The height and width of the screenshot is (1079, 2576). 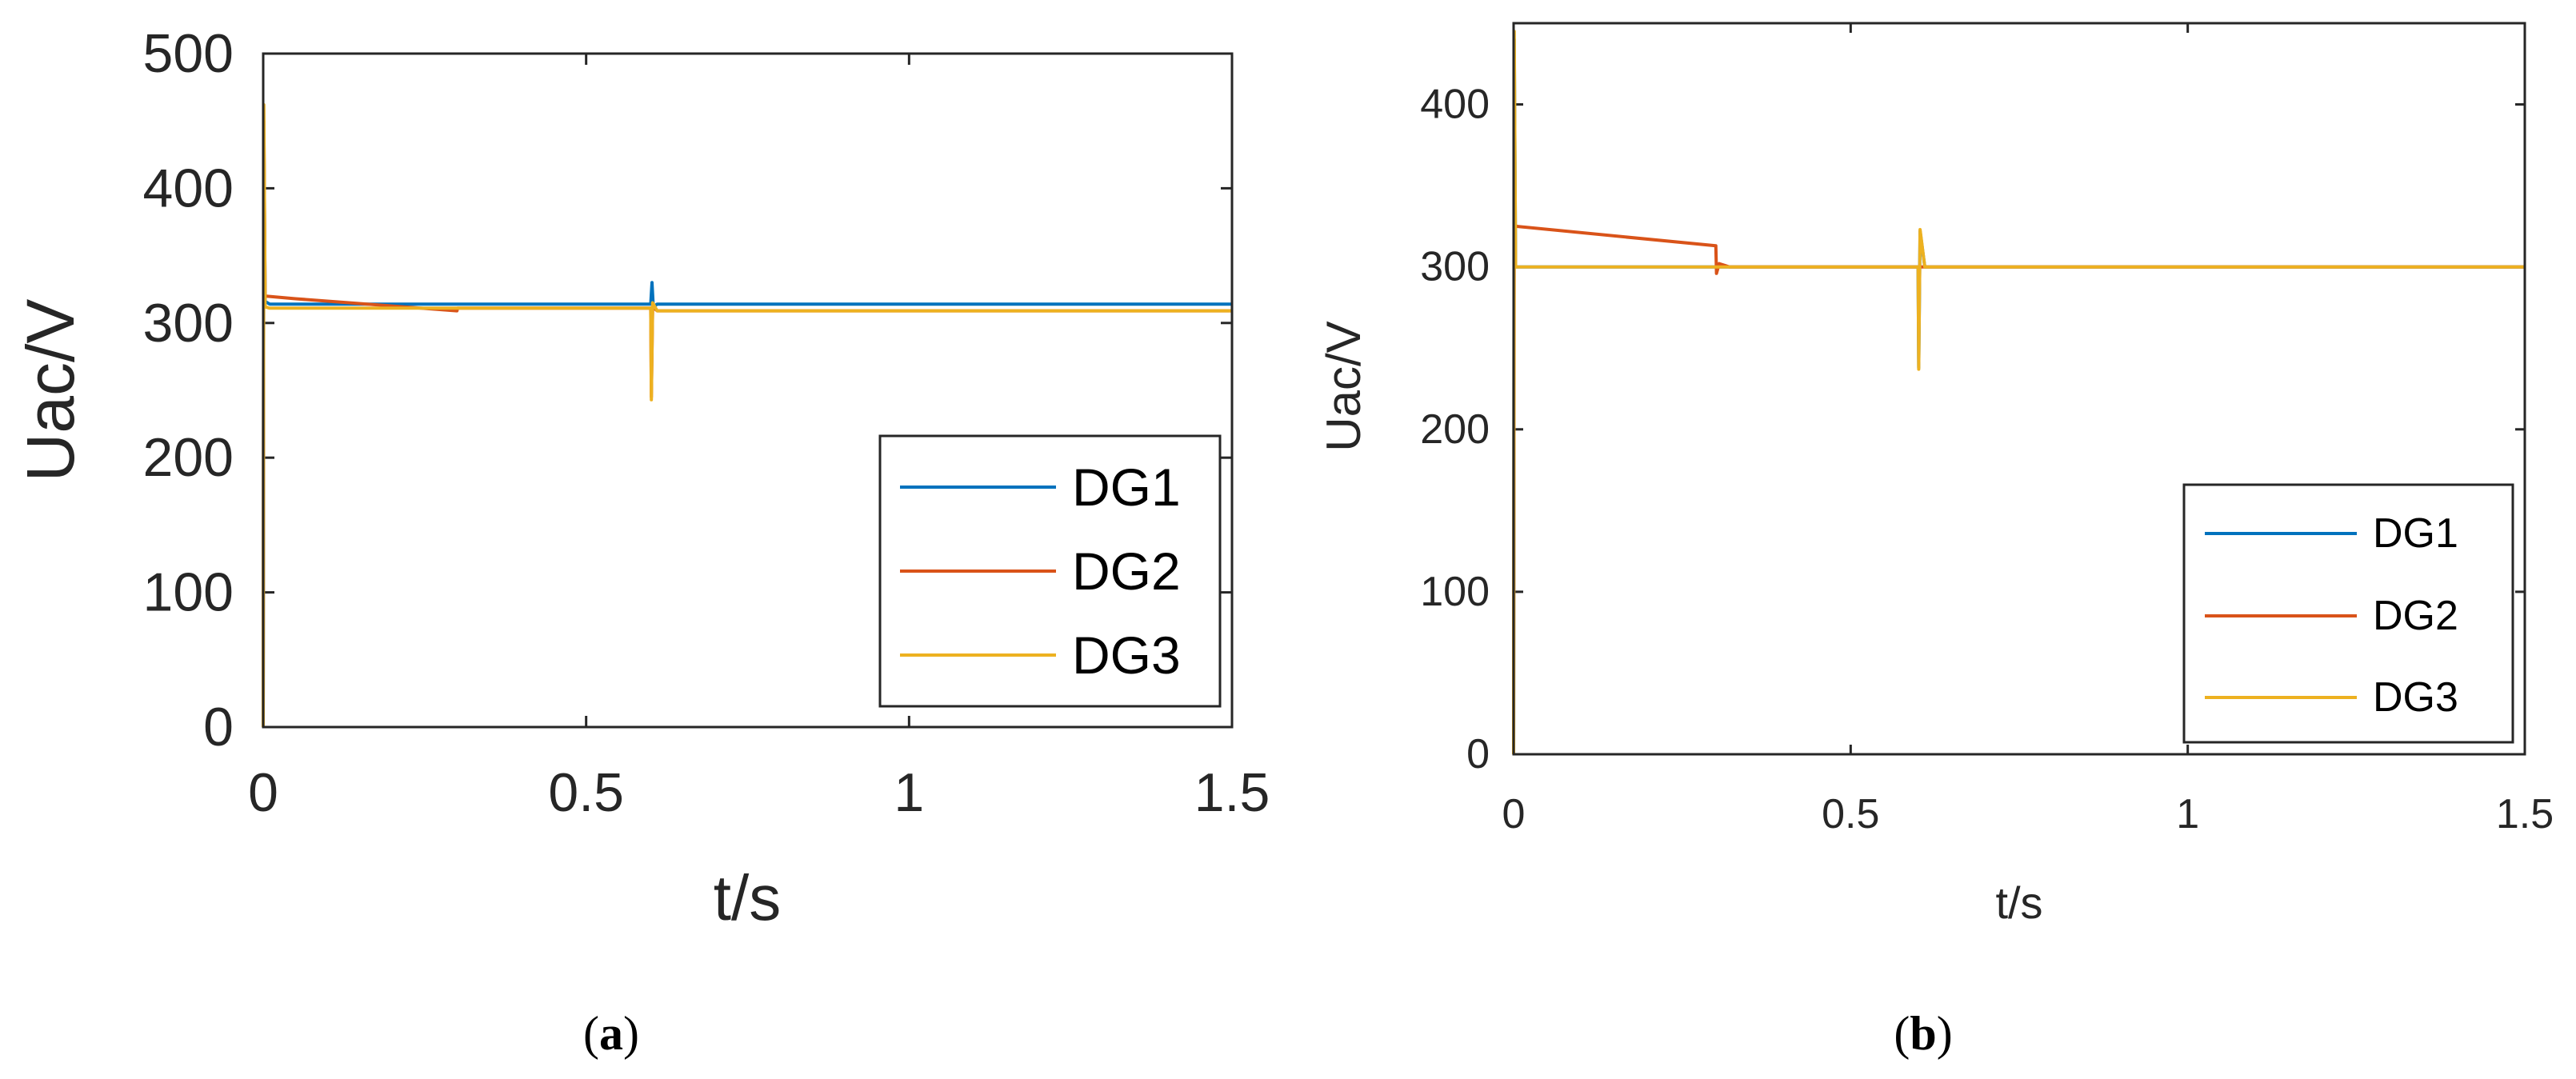 What do you see at coordinates (1478, 754) in the screenshot?
I see `y-tick-label-b-0: 0` at bounding box center [1478, 754].